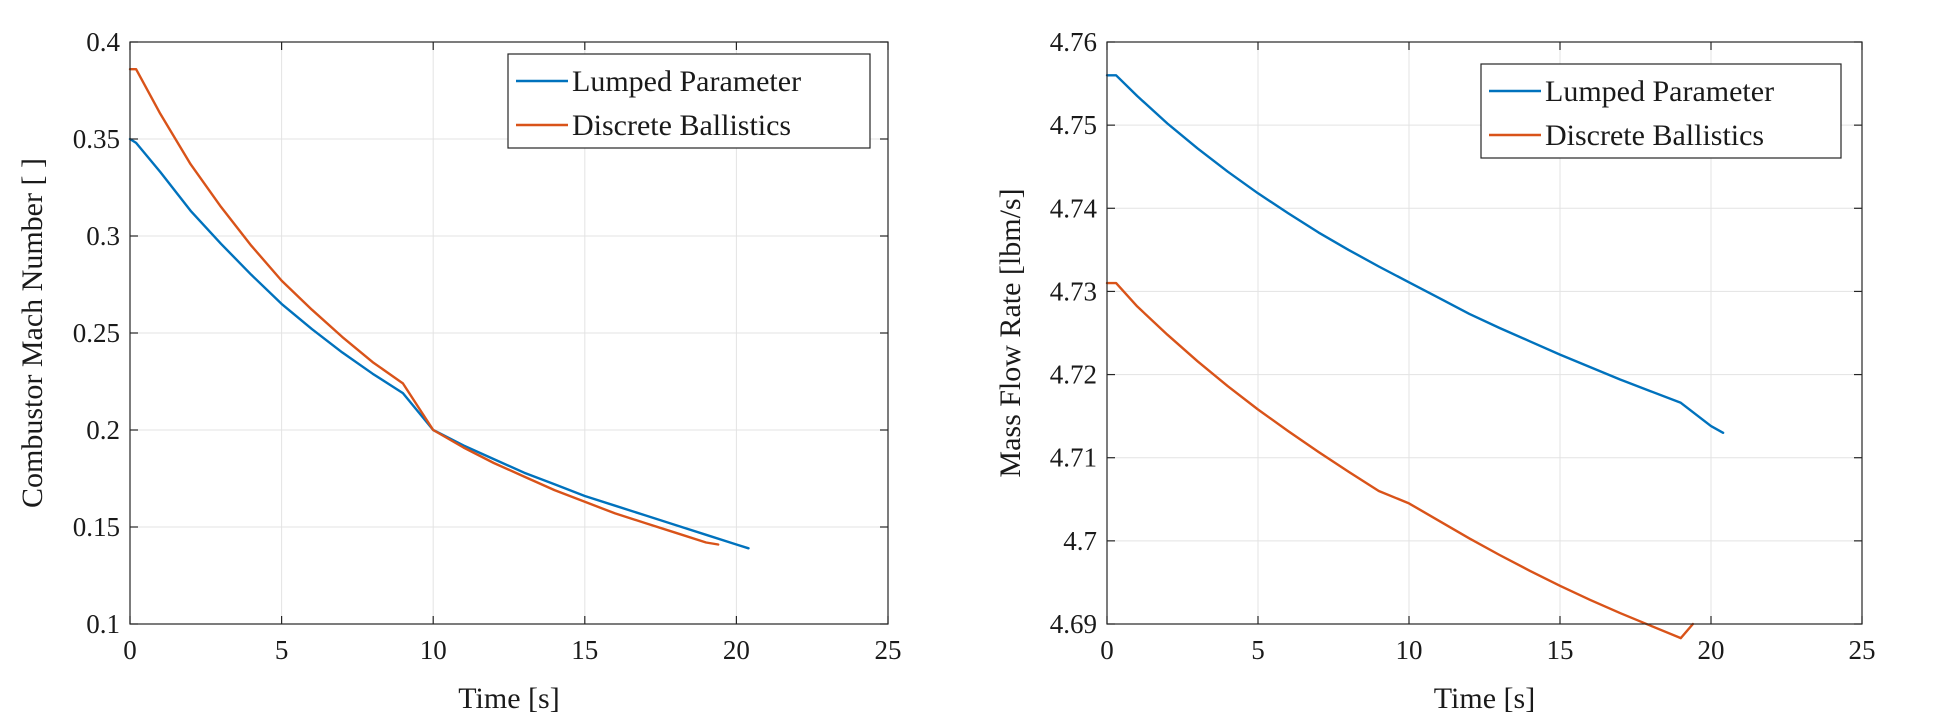 This screenshot has width=1939, height=712. What do you see at coordinates (1073, 291) in the screenshot?
I see `y-tick-label: 4.73` at bounding box center [1073, 291].